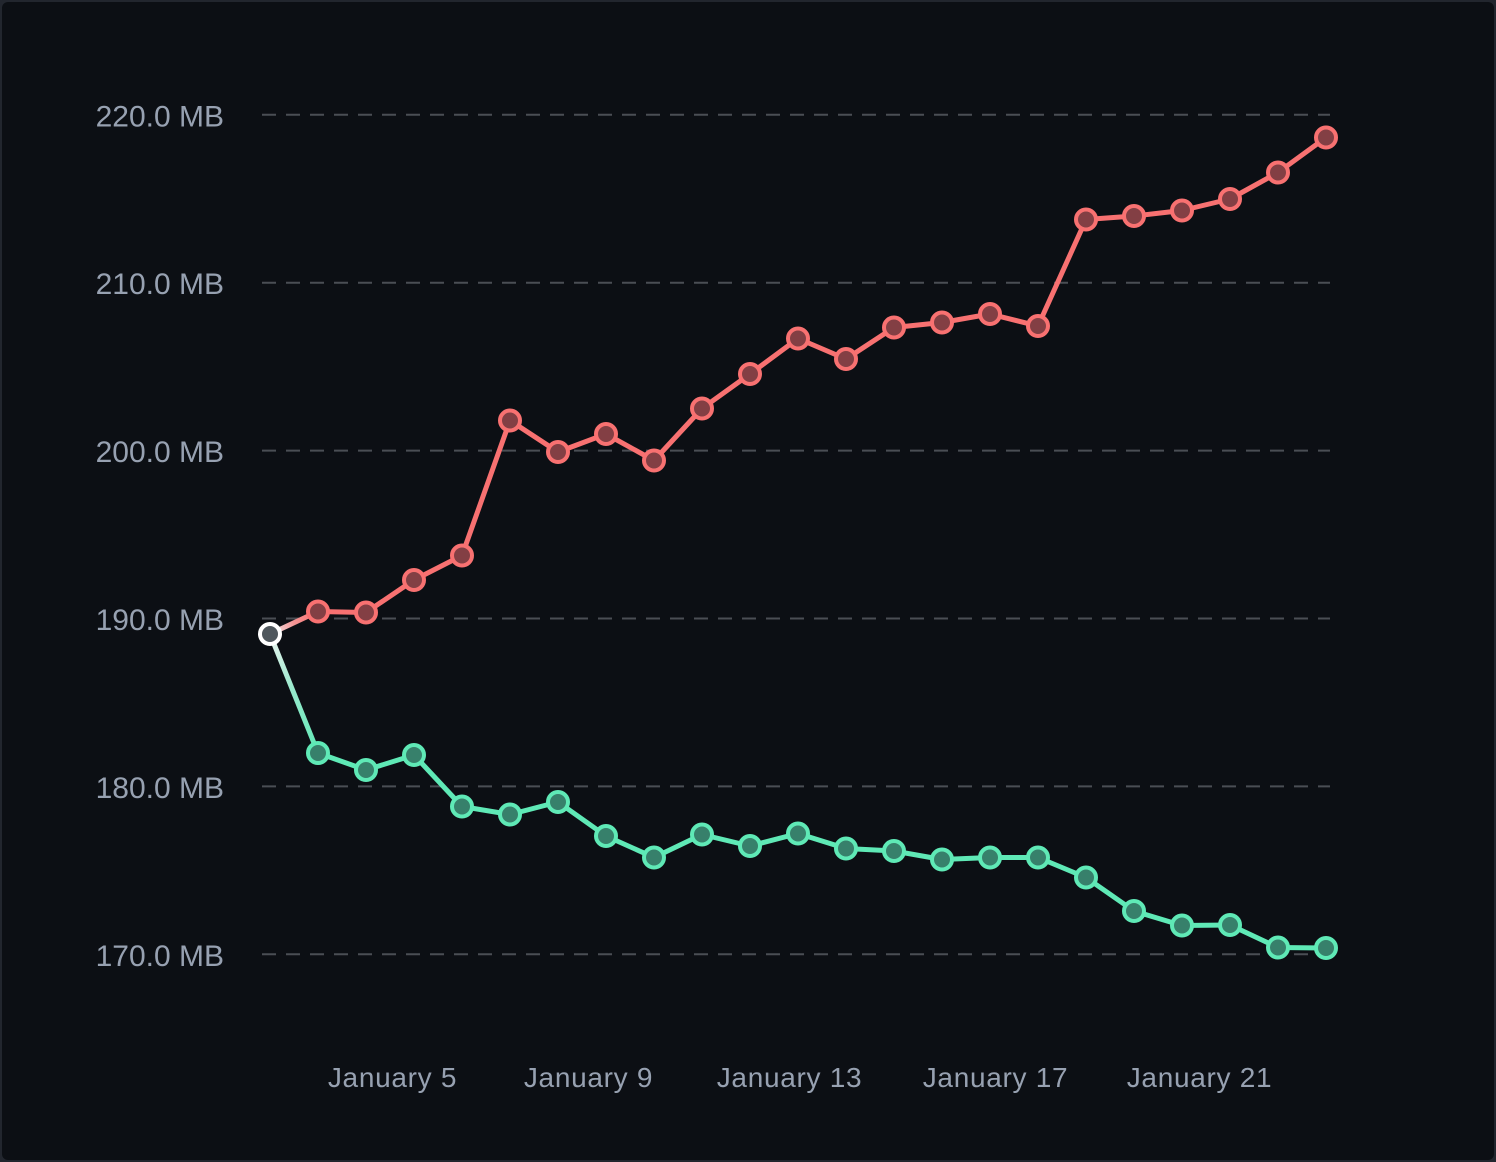 The height and width of the screenshot is (1162, 1496). I want to click on svg-text: 200.0 MB, so click(160, 452).